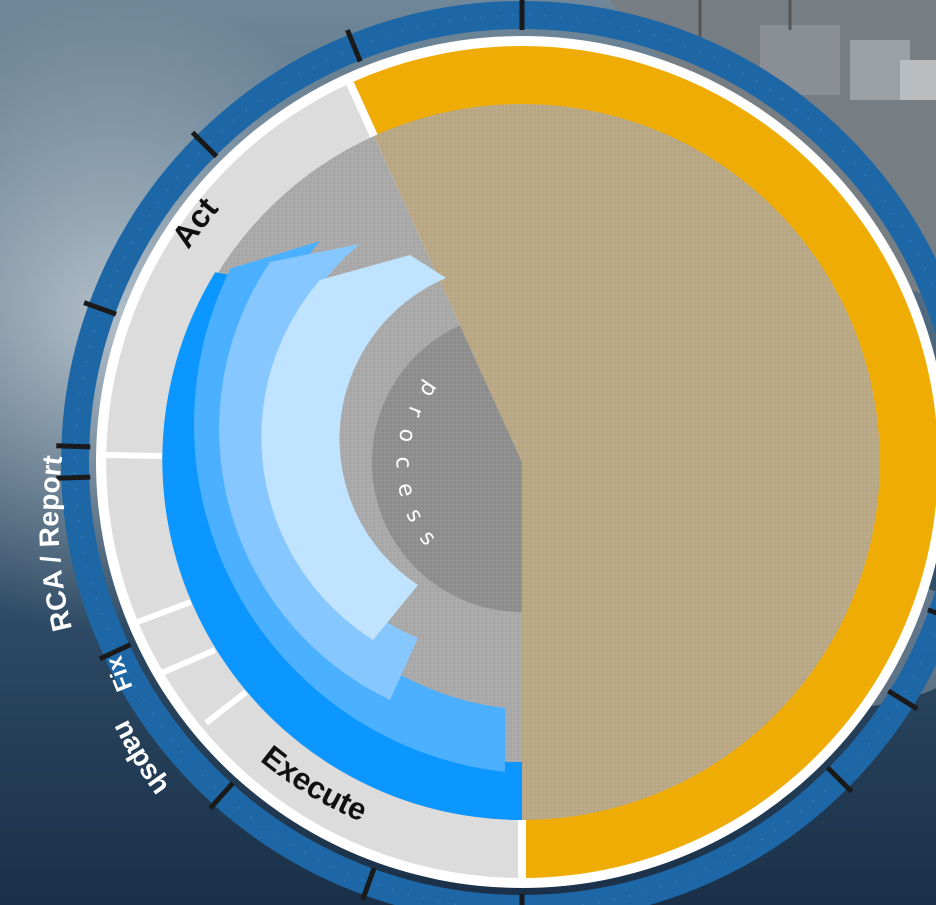  What do you see at coordinates (175, 589) in the screenshot?
I see `gray-band-separators` at bounding box center [175, 589].